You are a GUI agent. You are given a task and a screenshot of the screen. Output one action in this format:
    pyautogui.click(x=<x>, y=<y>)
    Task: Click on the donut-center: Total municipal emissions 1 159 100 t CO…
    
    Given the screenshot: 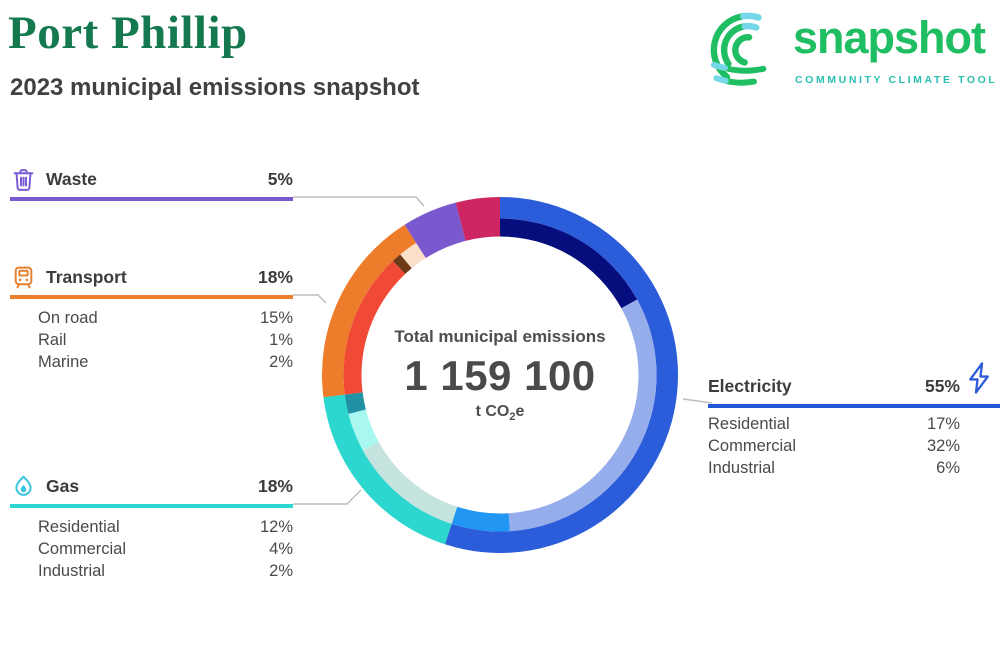 What is the action you would take?
    pyautogui.click(x=500, y=375)
    